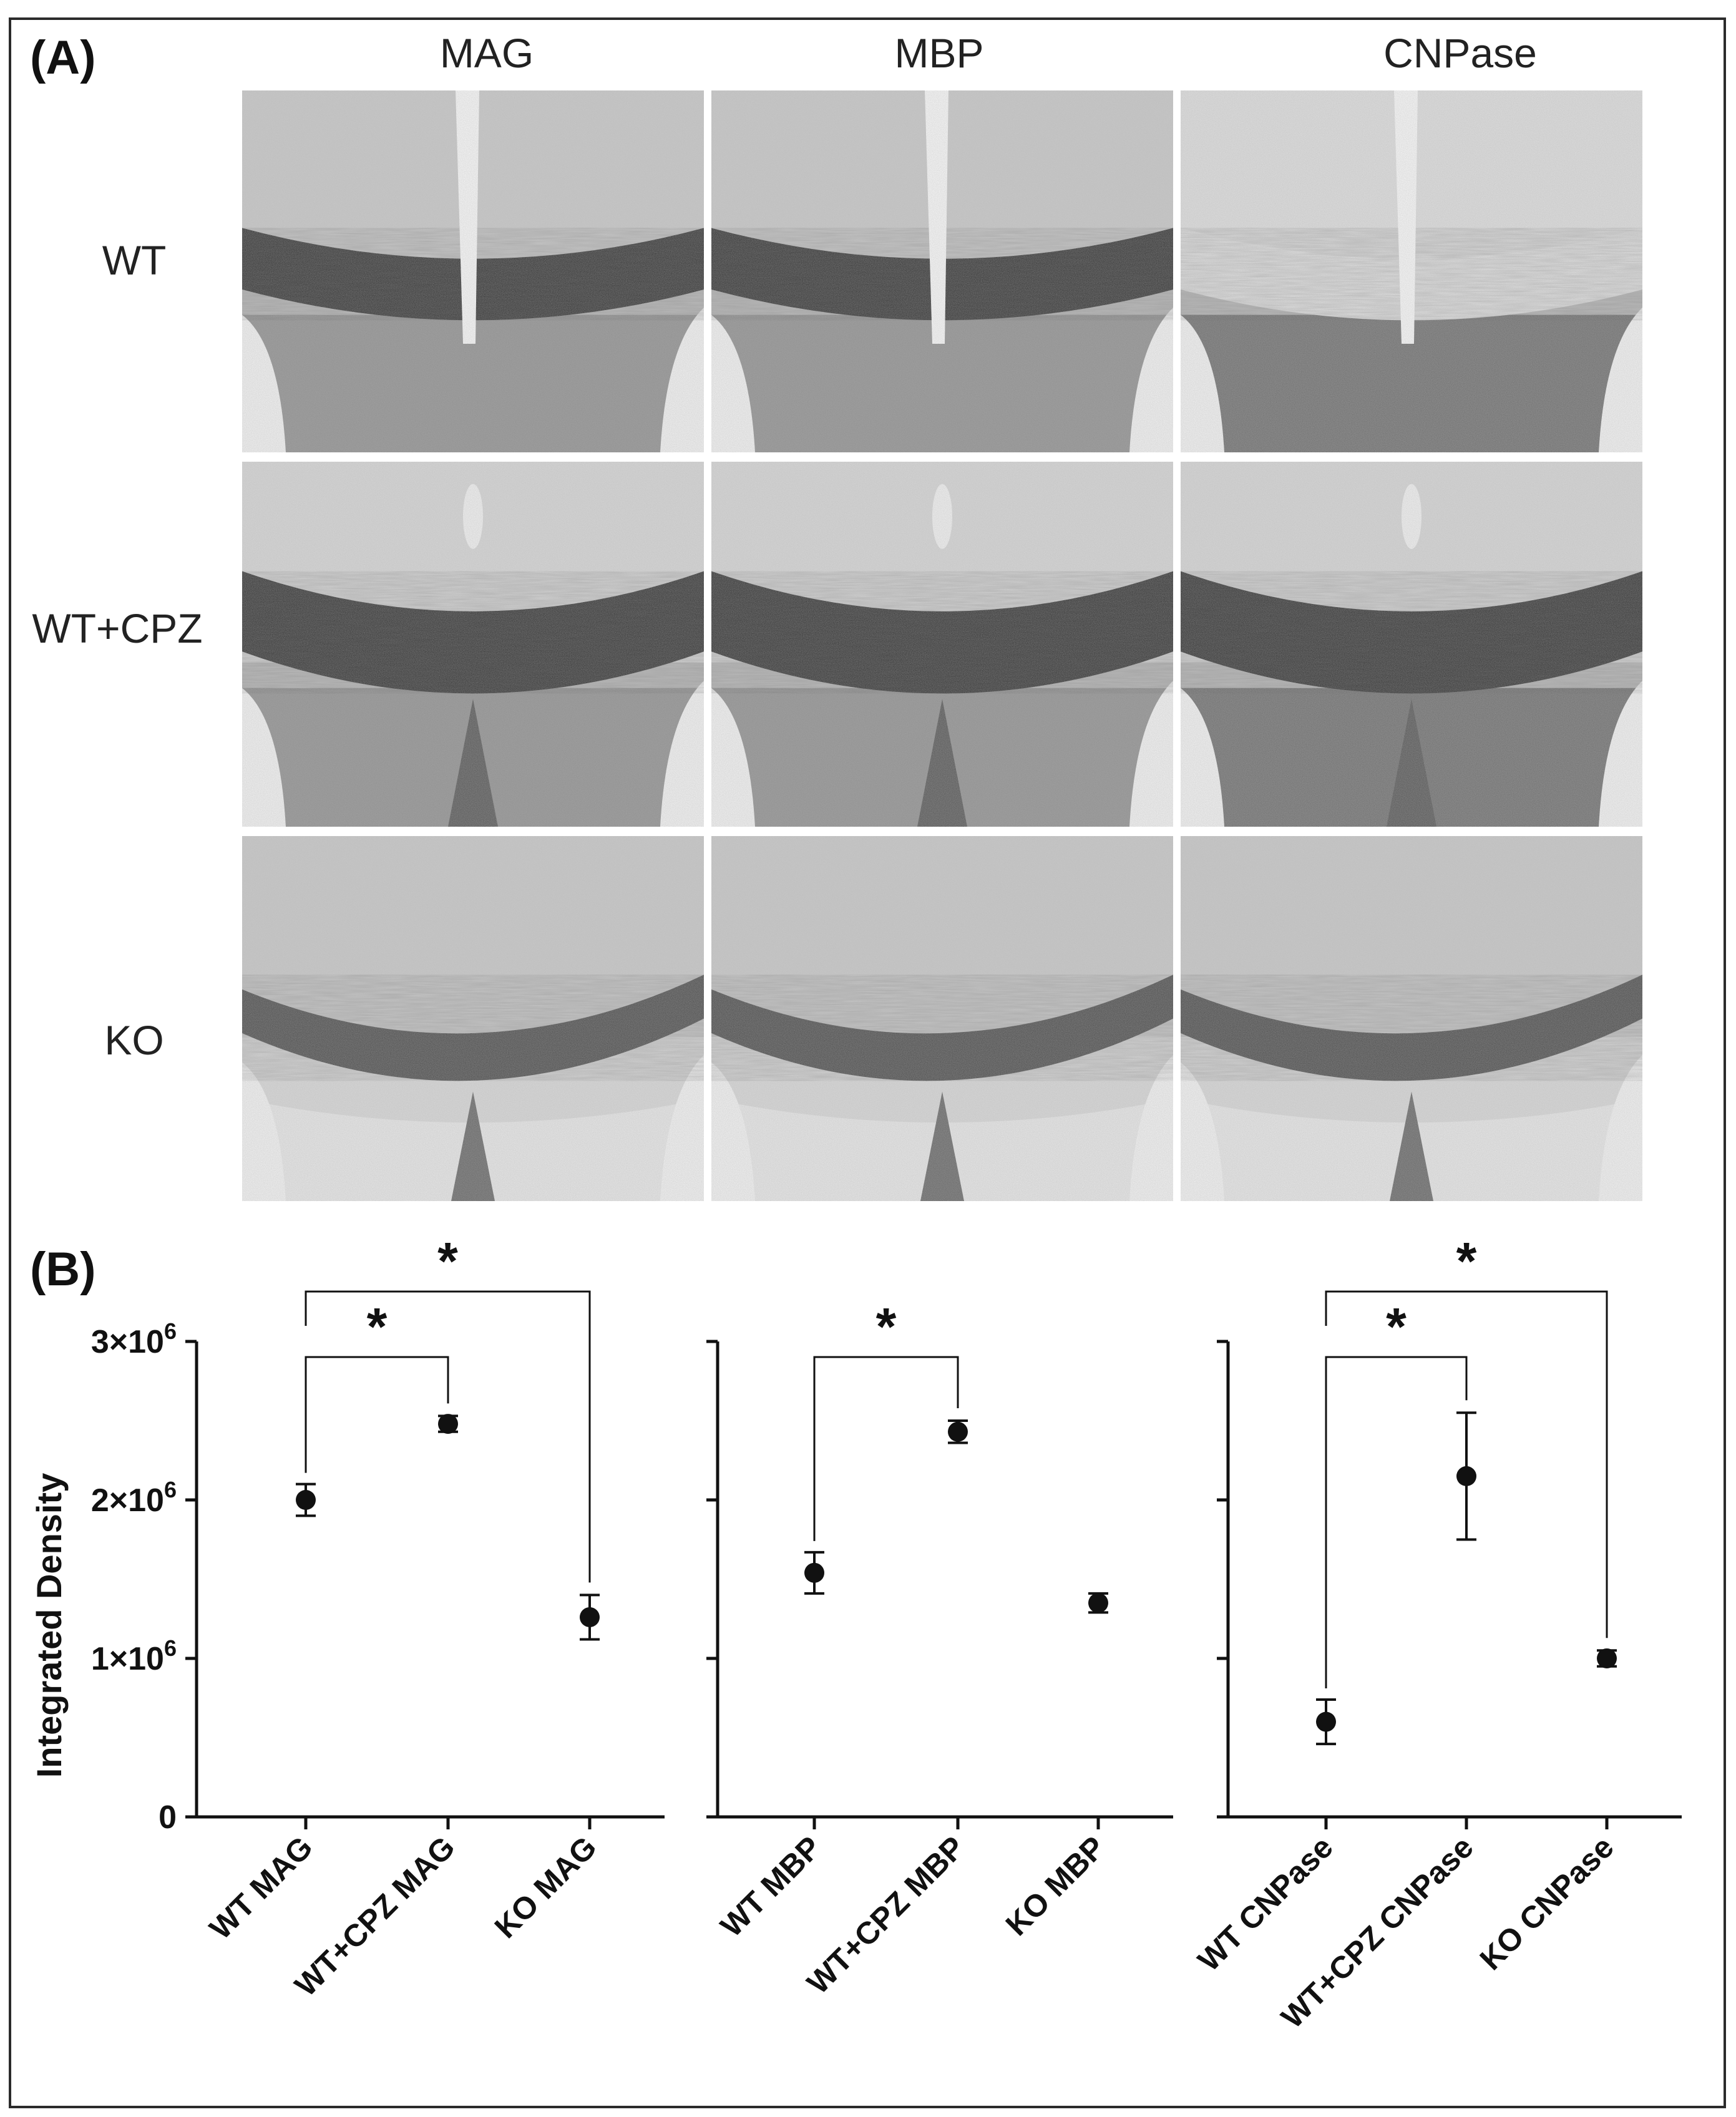  What do you see at coordinates (63, 1269) in the screenshot?
I see `panel-b-label: (B)` at bounding box center [63, 1269].